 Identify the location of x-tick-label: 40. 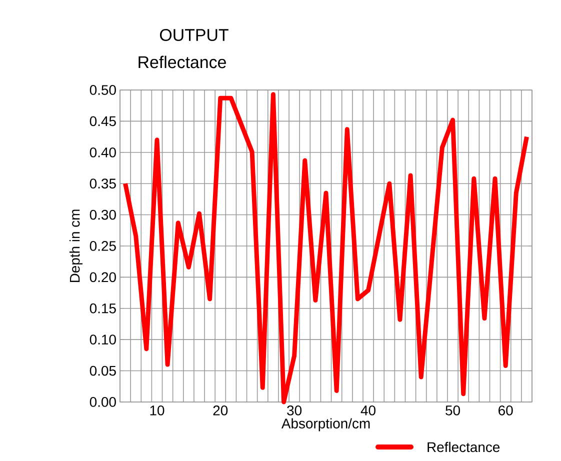
(368, 410).